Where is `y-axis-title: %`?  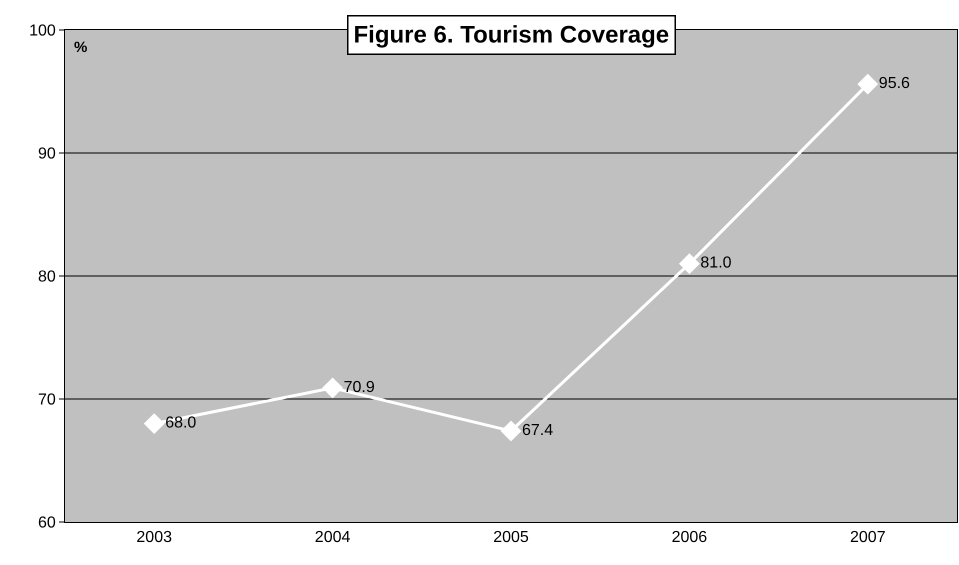
y-axis-title: % is located at coordinates (81, 47).